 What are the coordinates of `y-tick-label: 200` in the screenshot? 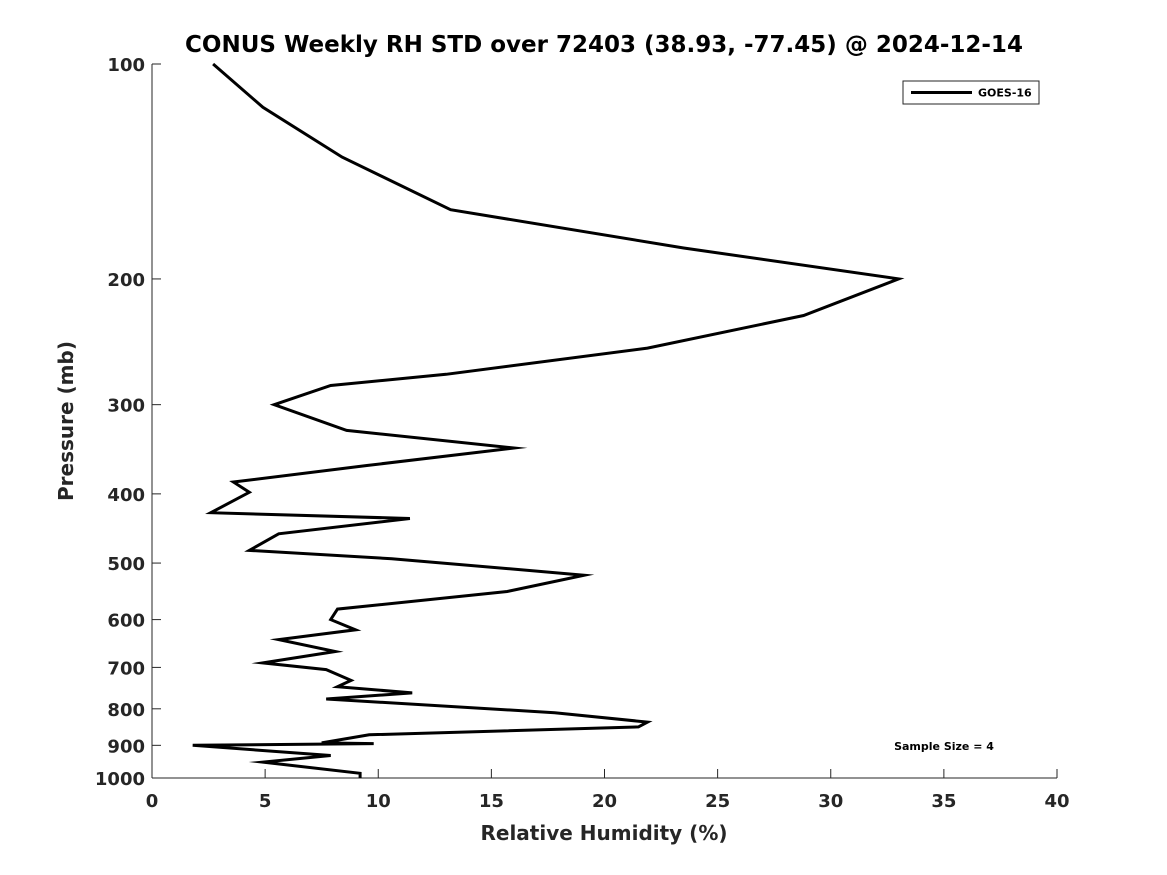 It's located at (126, 280).